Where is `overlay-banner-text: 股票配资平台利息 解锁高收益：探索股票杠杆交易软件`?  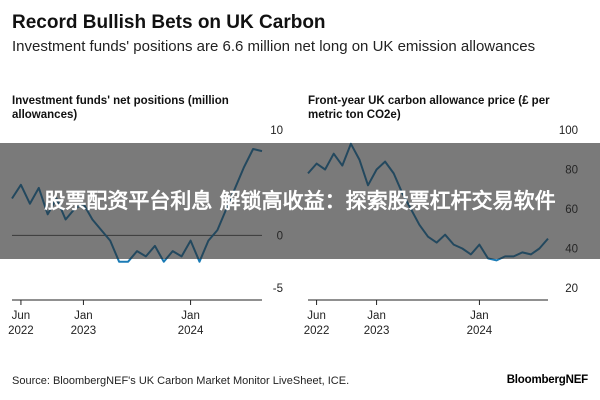 overlay-banner-text: 股票配资平台利息 解锁高收益：探索股票杠杆交易软件 is located at coordinates (300, 200).